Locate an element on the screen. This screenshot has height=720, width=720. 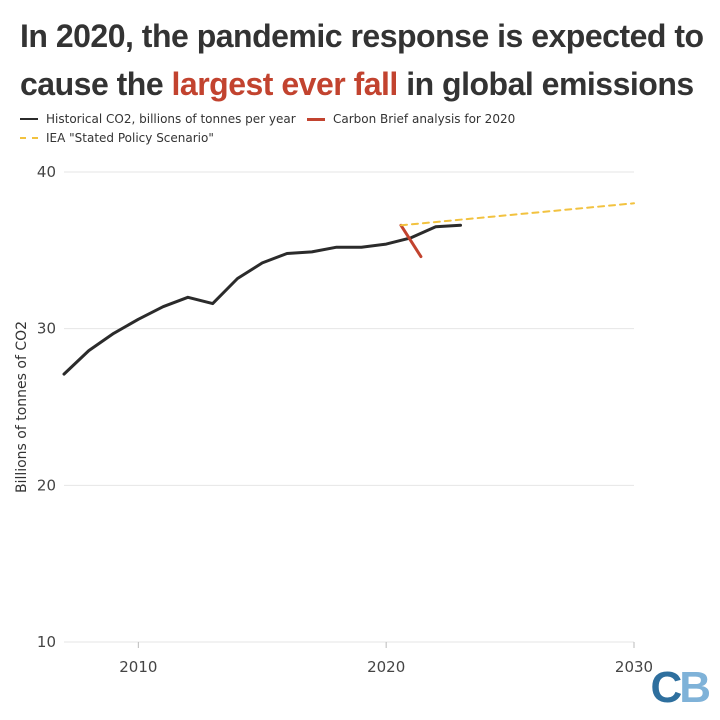
legend-label-iea: IEA "Stated Policy Scenario" is located at coordinates (130, 138).